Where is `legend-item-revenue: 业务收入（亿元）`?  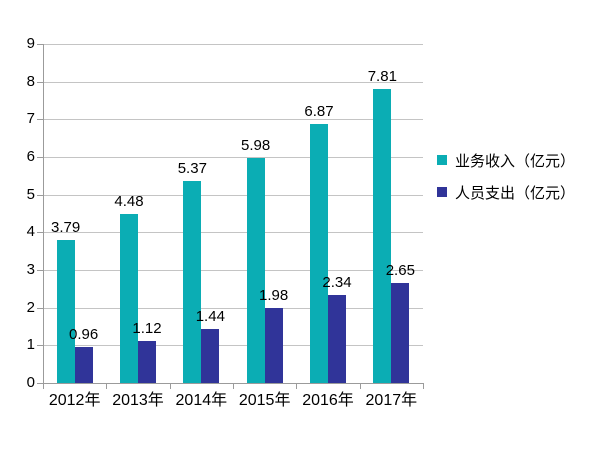 legend-item-revenue: 业务收入（亿元） is located at coordinates (506, 160).